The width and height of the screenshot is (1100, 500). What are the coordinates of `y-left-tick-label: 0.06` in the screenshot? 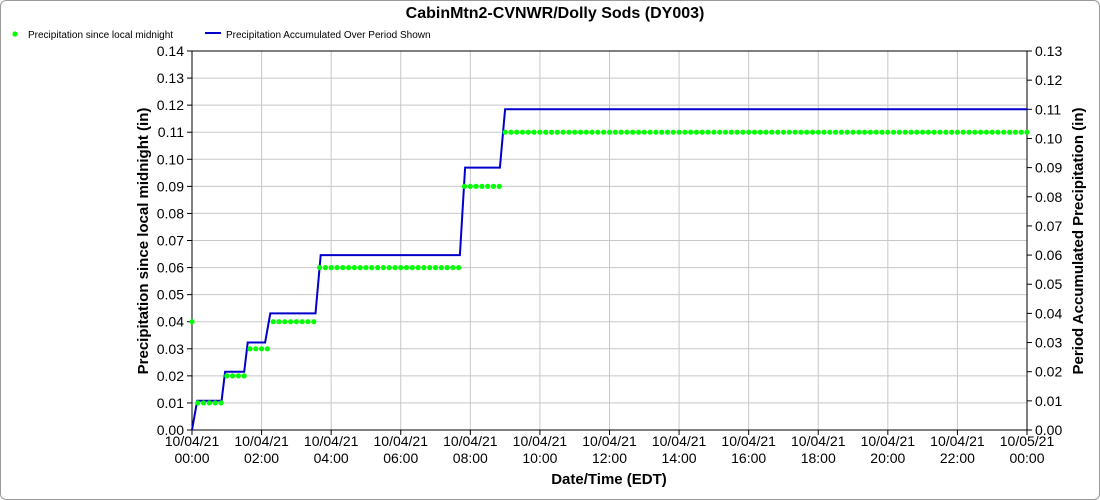 It's located at (170, 268).